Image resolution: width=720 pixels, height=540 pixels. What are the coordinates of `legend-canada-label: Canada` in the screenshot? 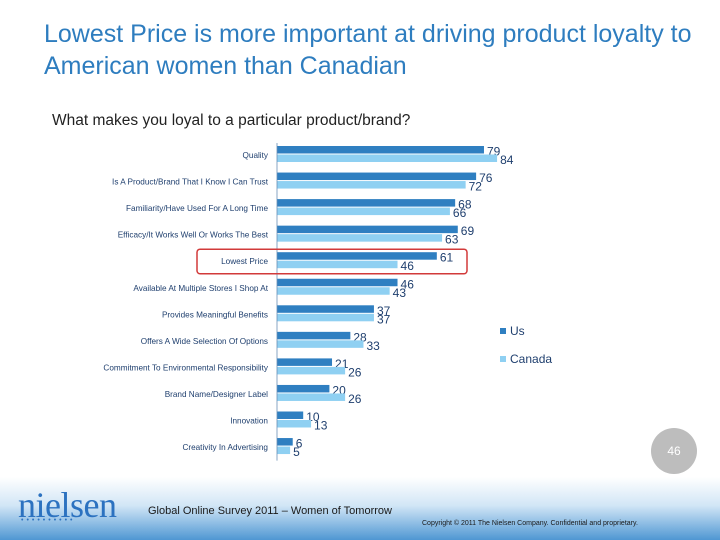 It's located at (531, 359).